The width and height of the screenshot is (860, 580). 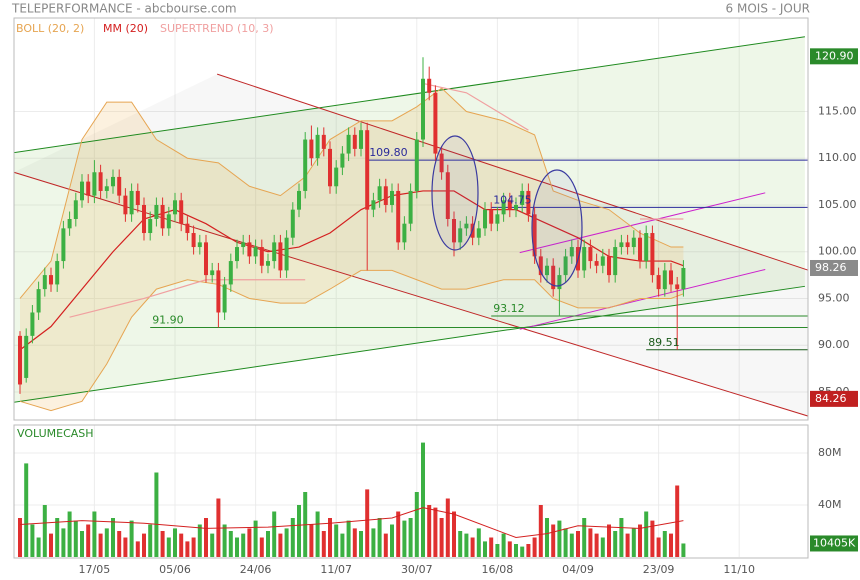 What do you see at coordinates (55, 433) in the screenshot?
I see `volume-title: VOLUMECASH` at bounding box center [55, 433].